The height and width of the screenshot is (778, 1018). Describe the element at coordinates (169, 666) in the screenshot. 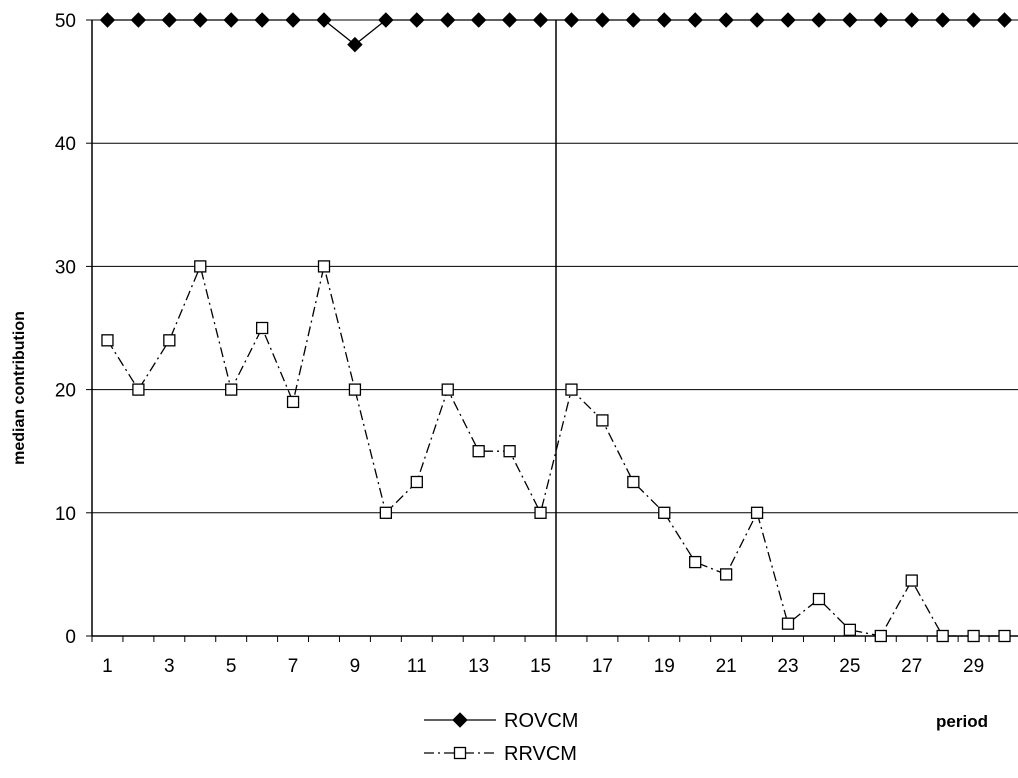

I see `x-tick-label: 3` at that location.